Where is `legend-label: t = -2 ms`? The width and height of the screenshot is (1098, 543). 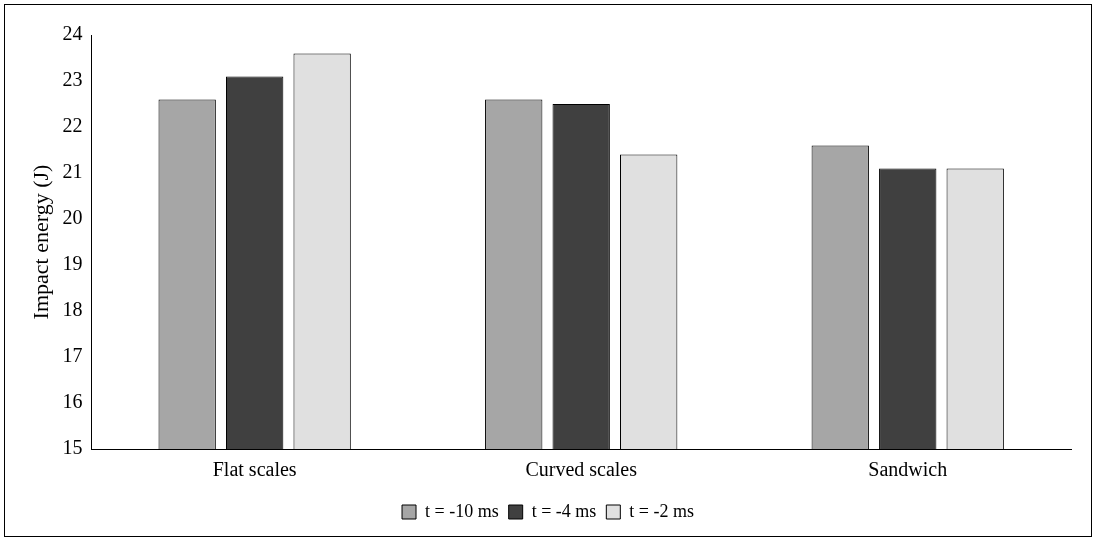 legend-label: t = -2 ms is located at coordinates (661, 510).